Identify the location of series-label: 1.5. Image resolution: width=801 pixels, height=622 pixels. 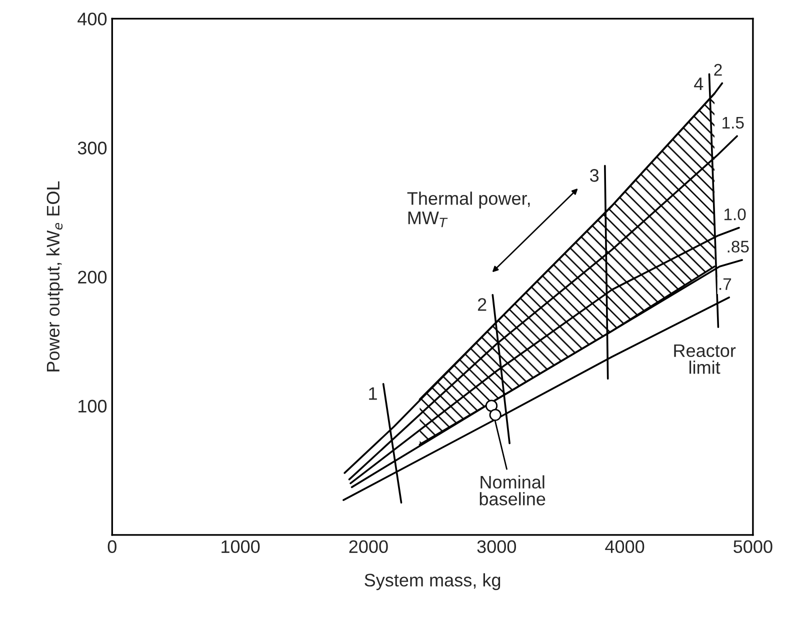
(733, 123).